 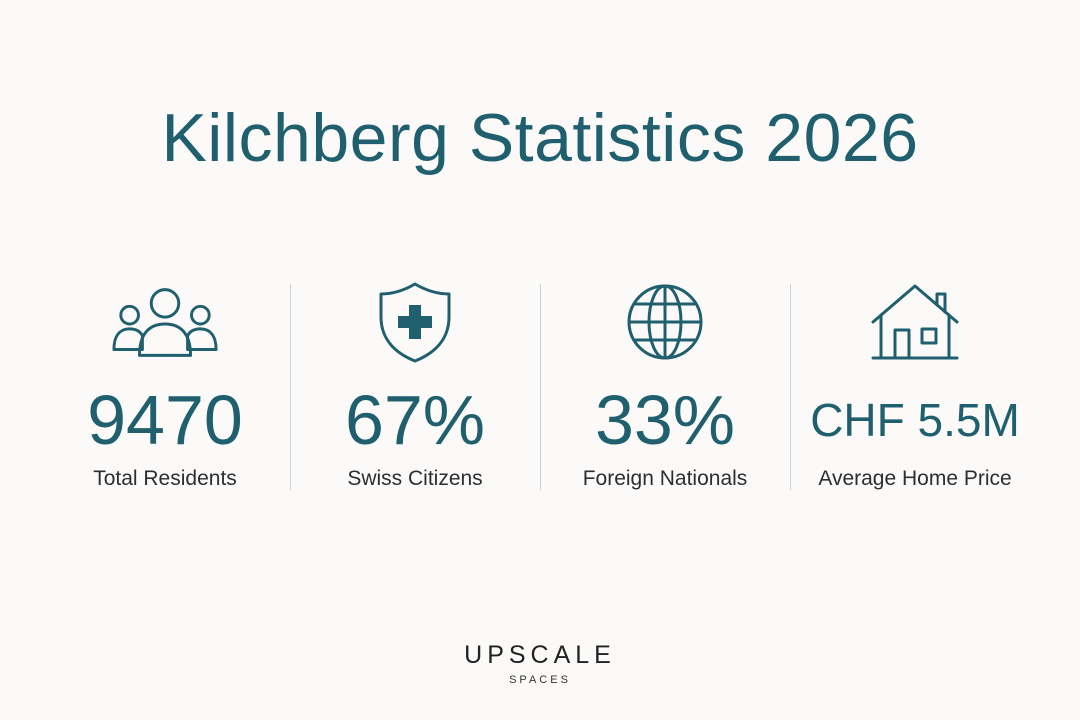 I want to click on stat-swiss-citizens: 67% Swiss Citizens, so click(x=415, y=387).